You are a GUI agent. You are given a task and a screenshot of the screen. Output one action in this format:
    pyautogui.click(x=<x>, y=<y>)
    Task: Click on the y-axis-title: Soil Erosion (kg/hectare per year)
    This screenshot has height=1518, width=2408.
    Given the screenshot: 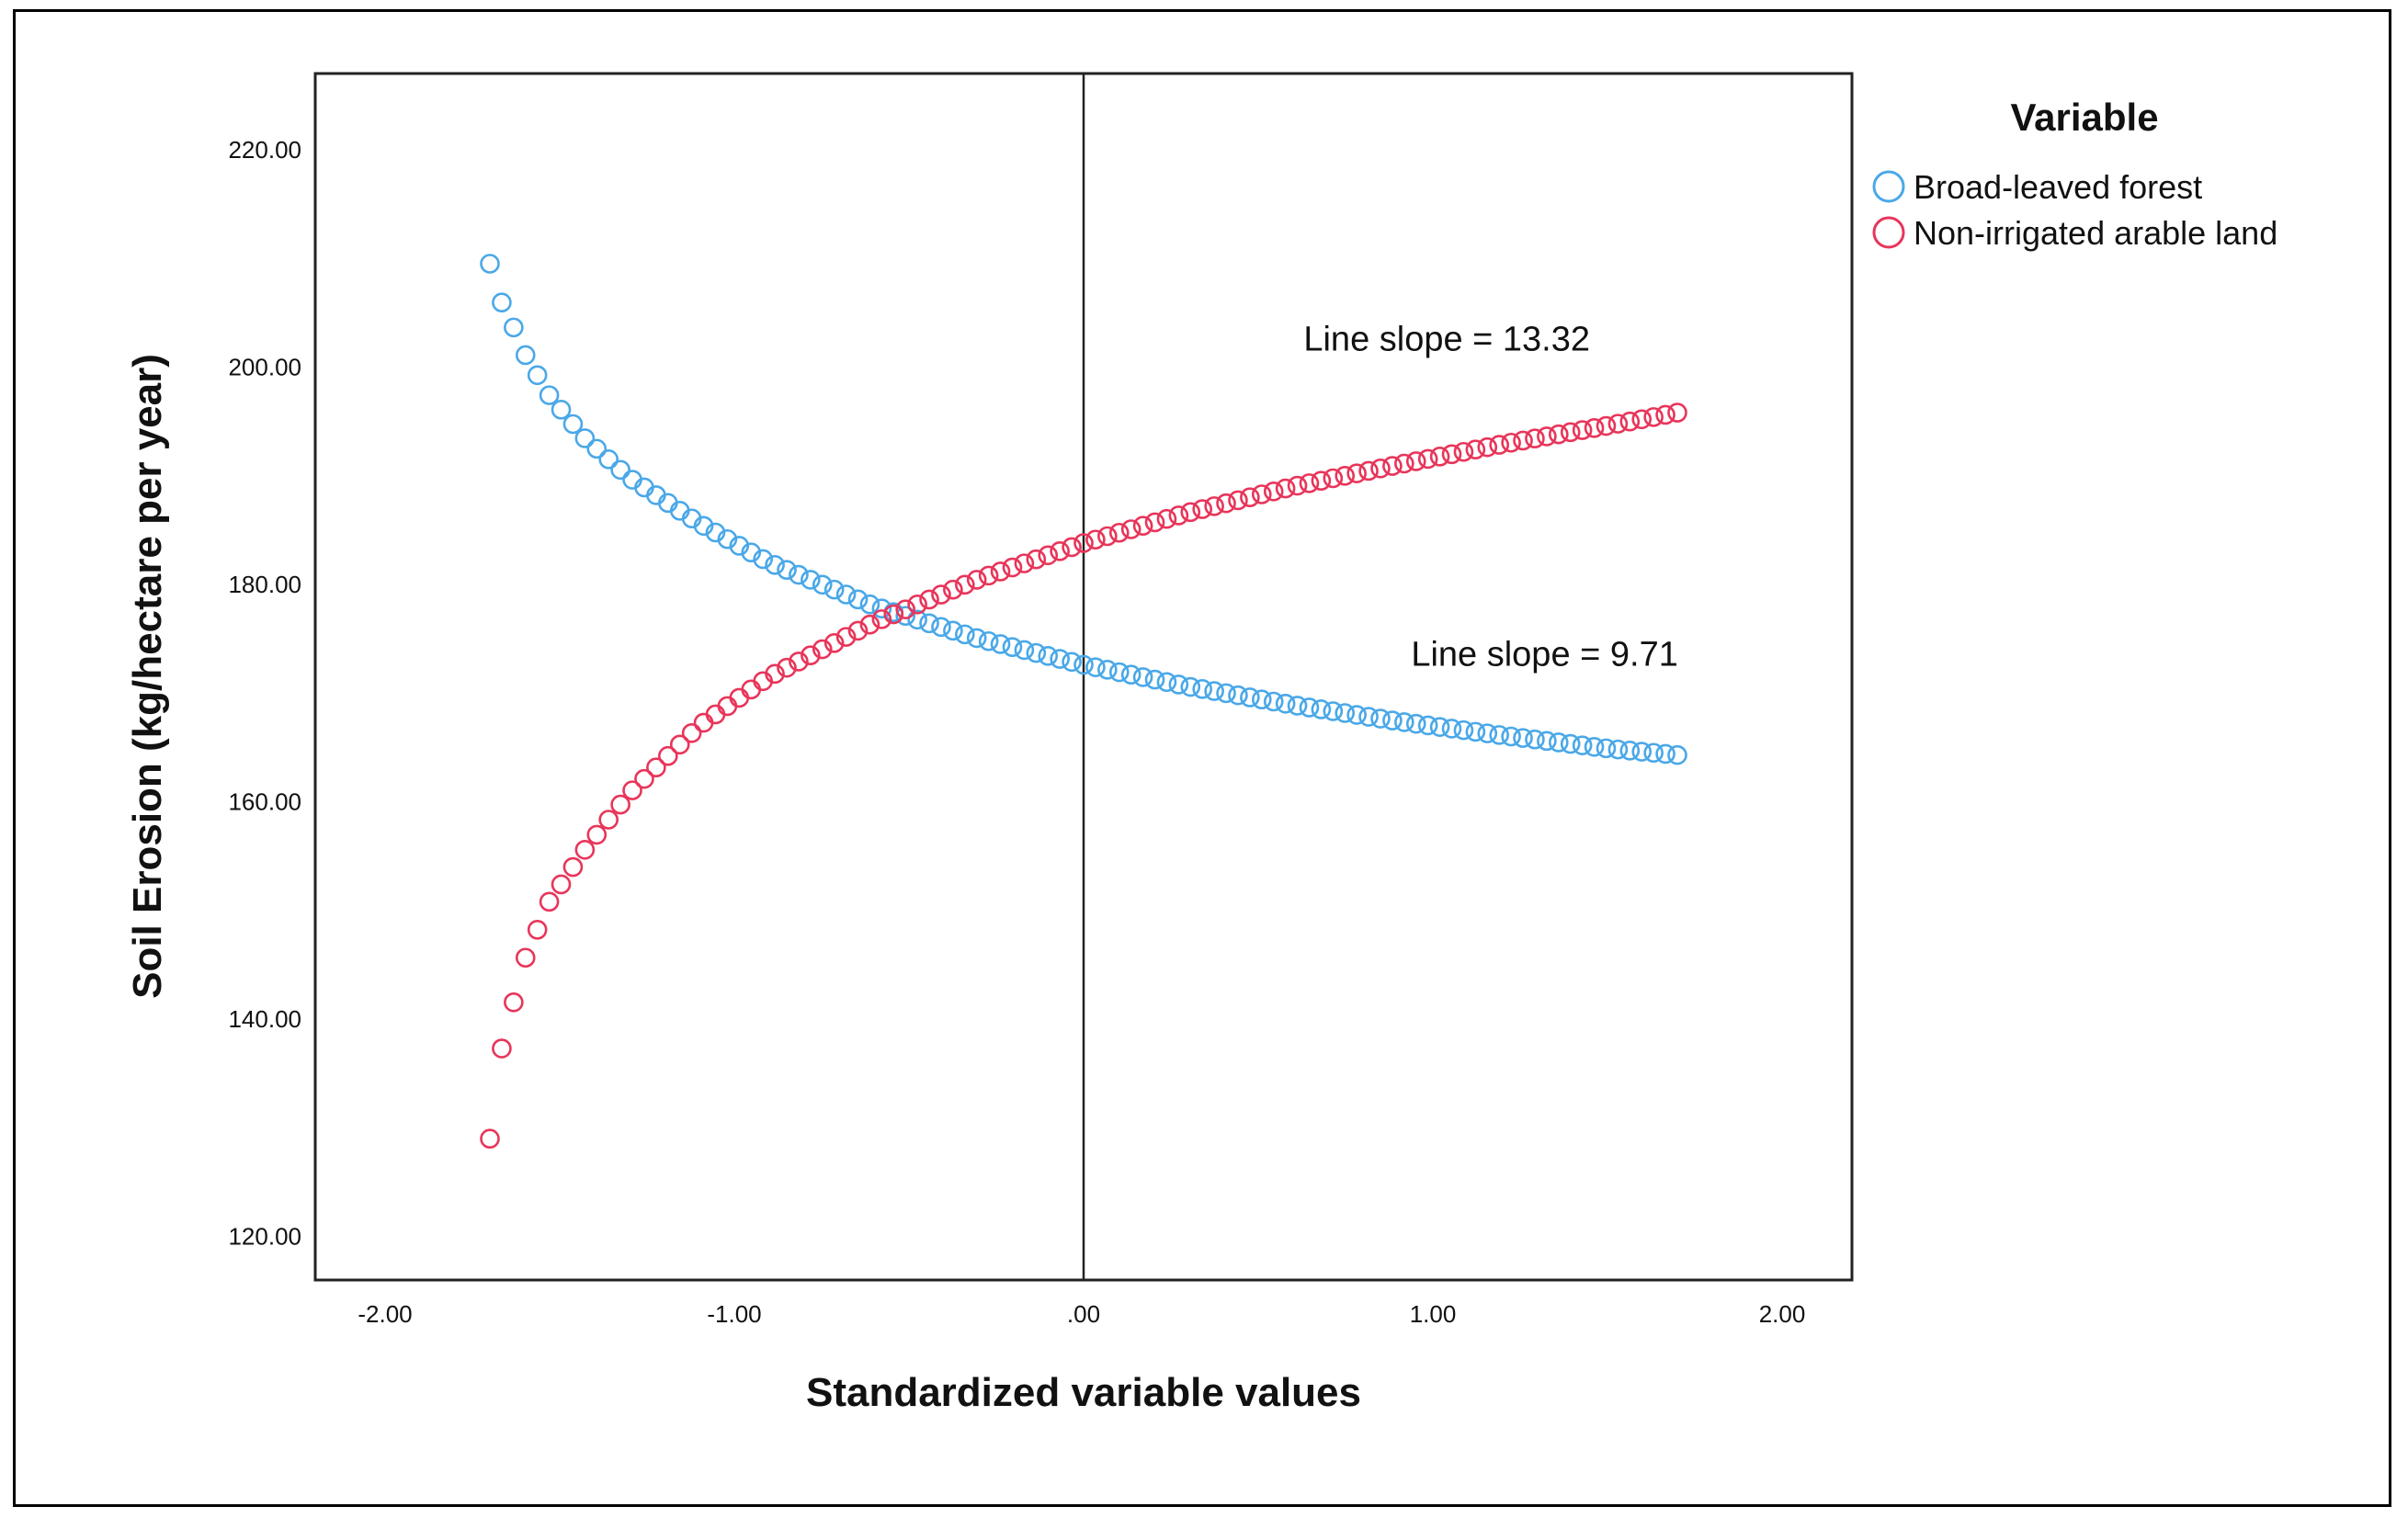 What is the action you would take?
    pyautogui.click(x=147, y=677)
    